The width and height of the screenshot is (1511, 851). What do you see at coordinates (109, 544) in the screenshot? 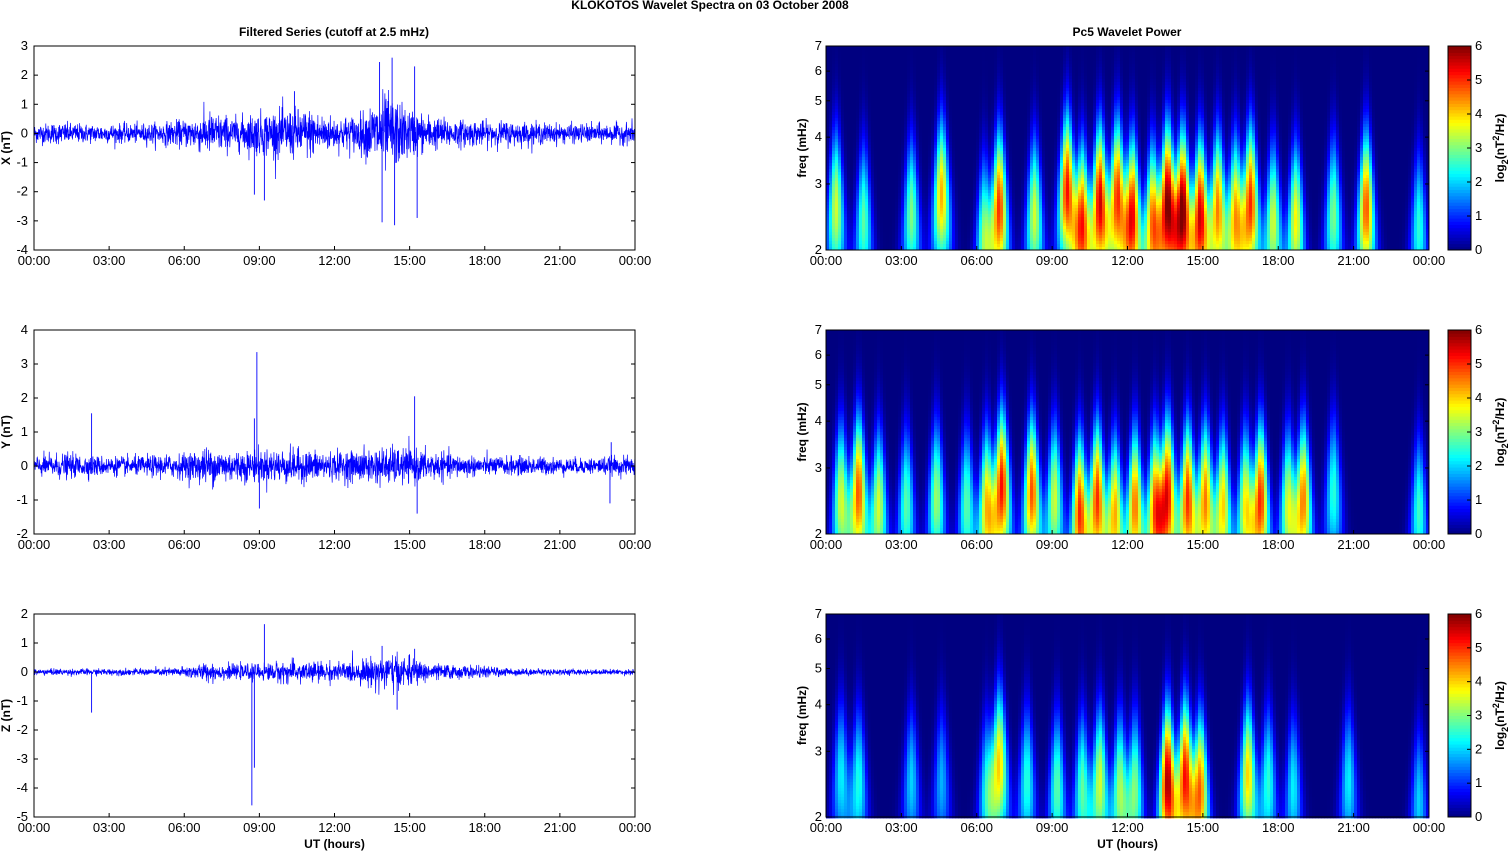
I see `ts-xtick-label: 03:00` at bounding box center [109, 544].